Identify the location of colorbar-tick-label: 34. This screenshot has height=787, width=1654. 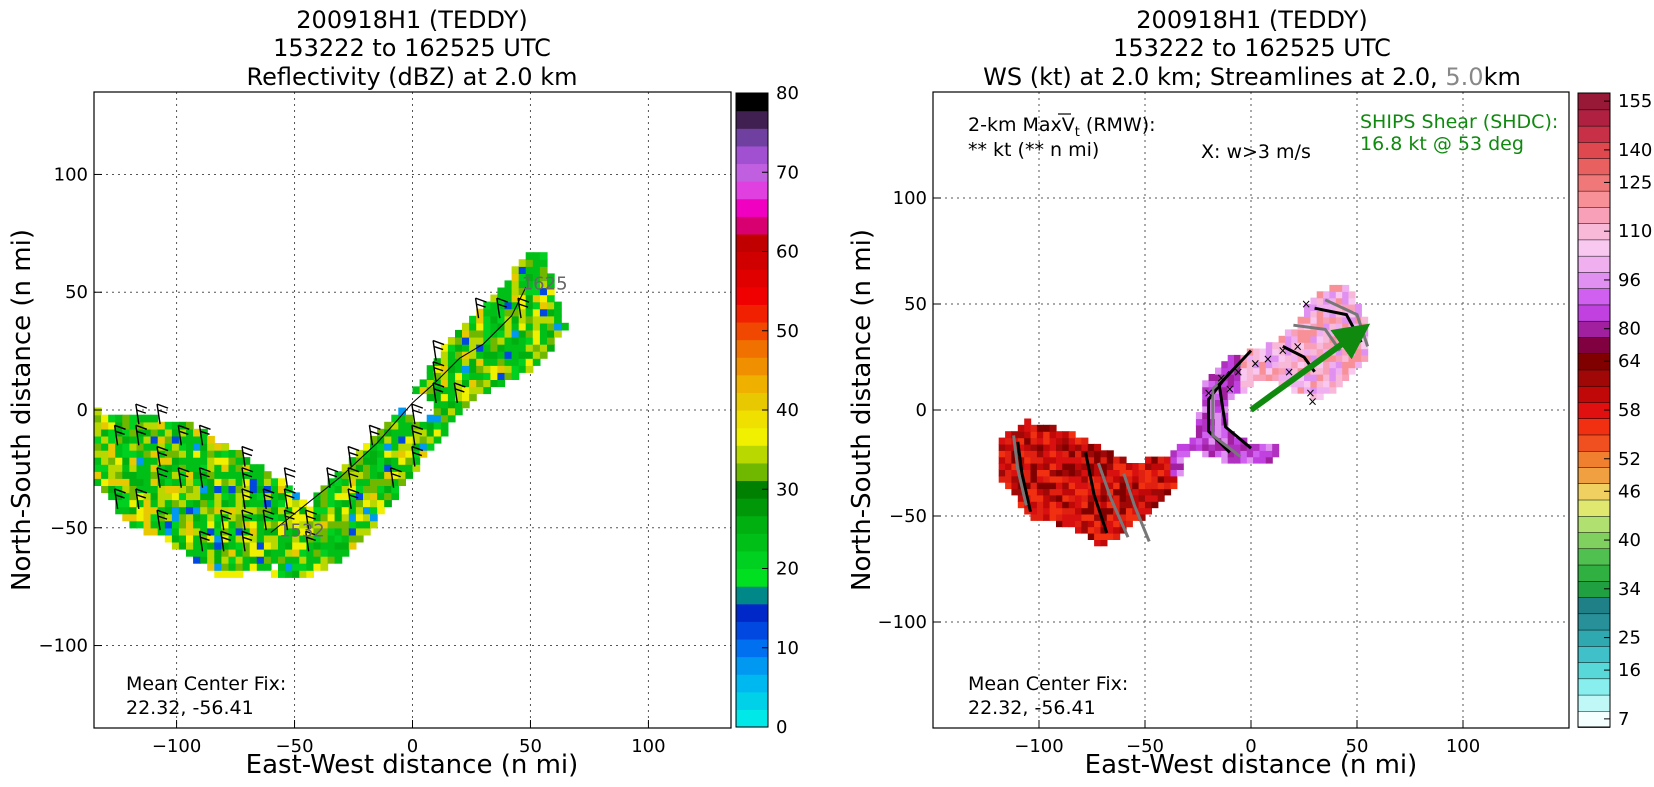
(1629, 589).